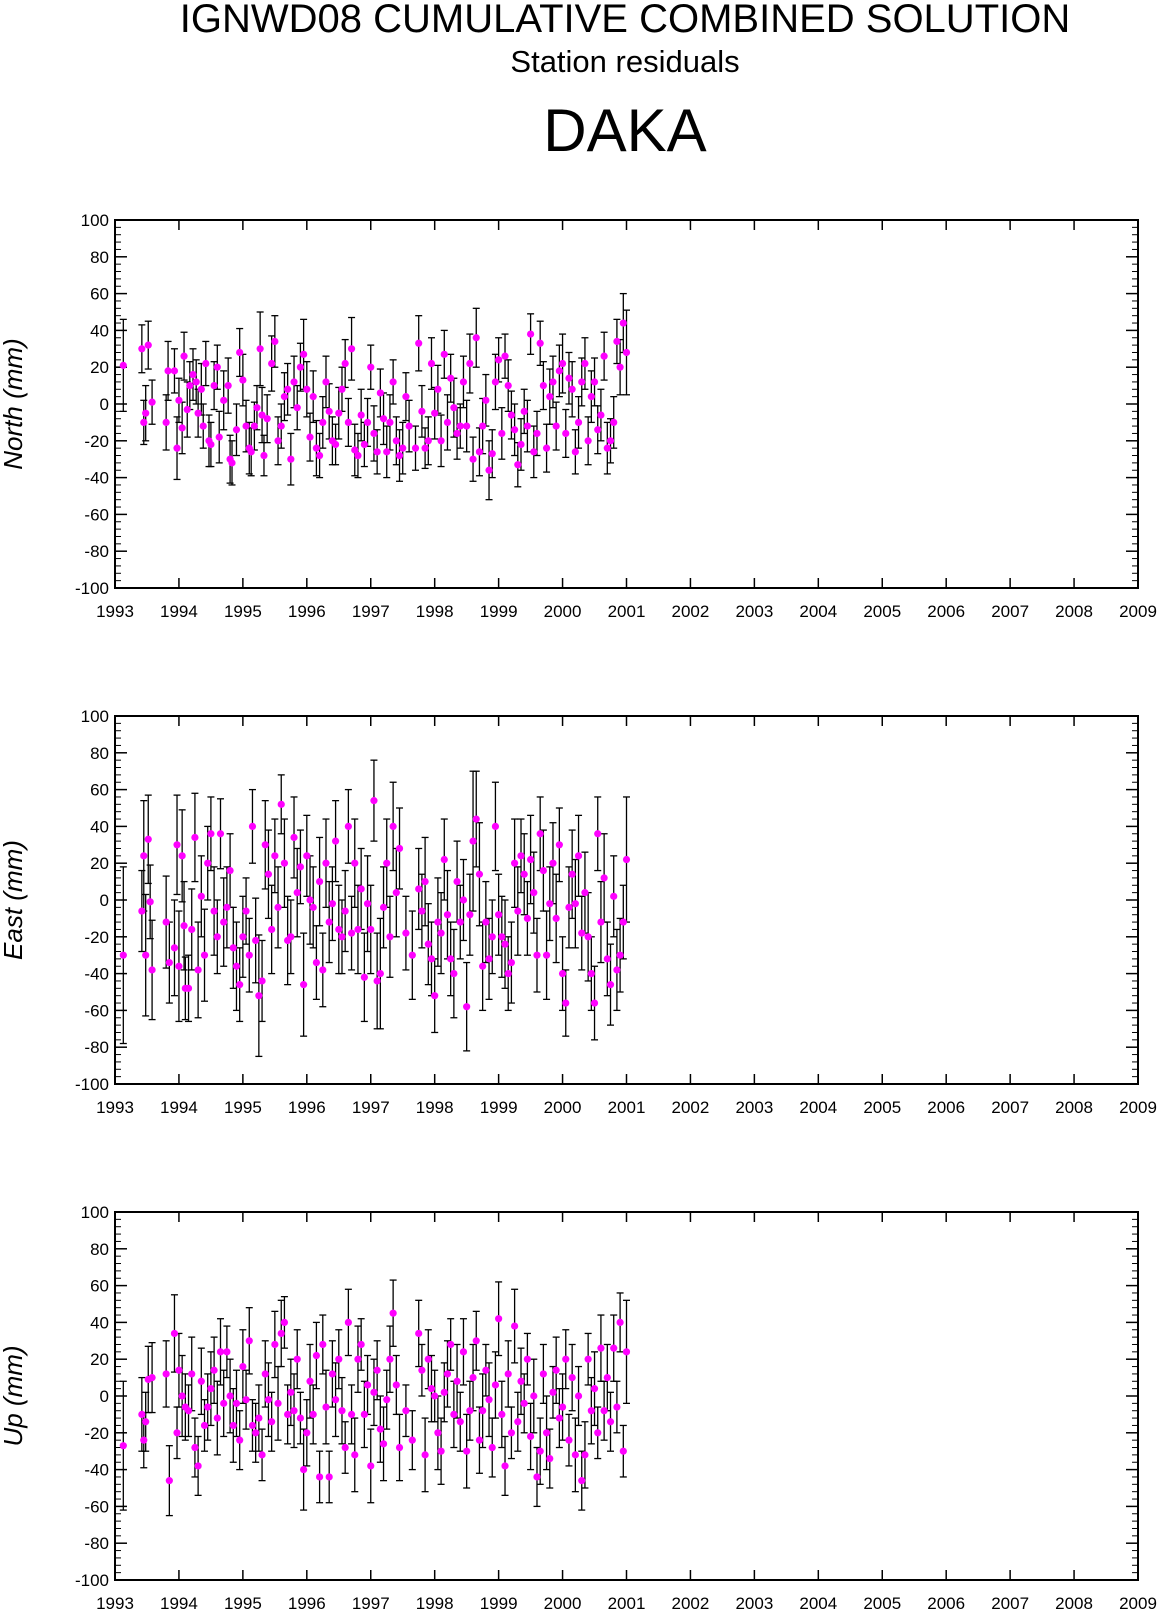 The width and height of the screenshot is (1160, 1621). I want to click on y-tick-label: -20, so click(96, 937).